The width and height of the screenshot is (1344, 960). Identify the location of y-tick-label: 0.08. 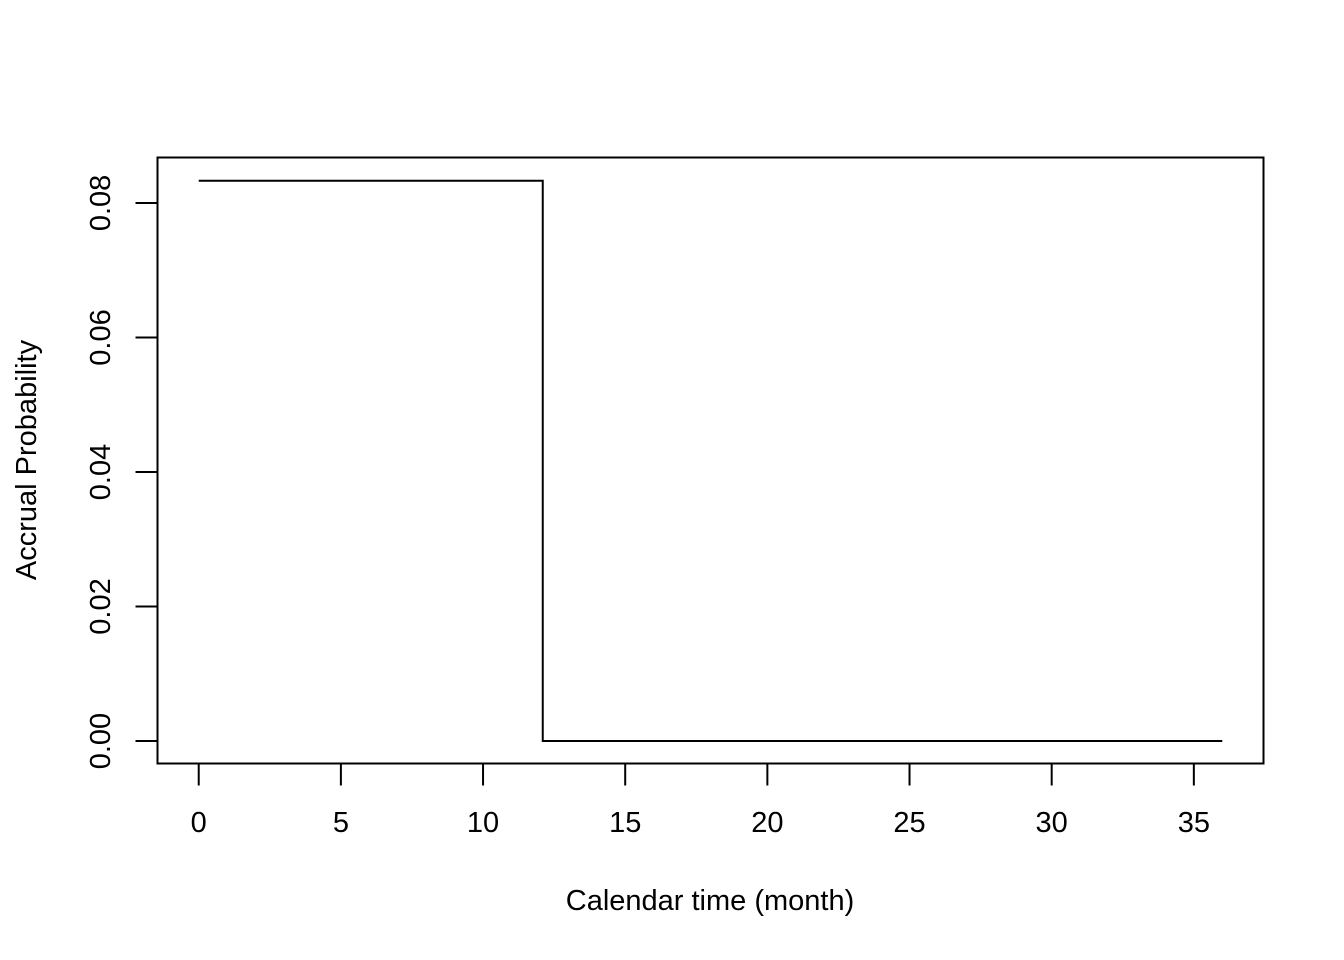
(101, 203).